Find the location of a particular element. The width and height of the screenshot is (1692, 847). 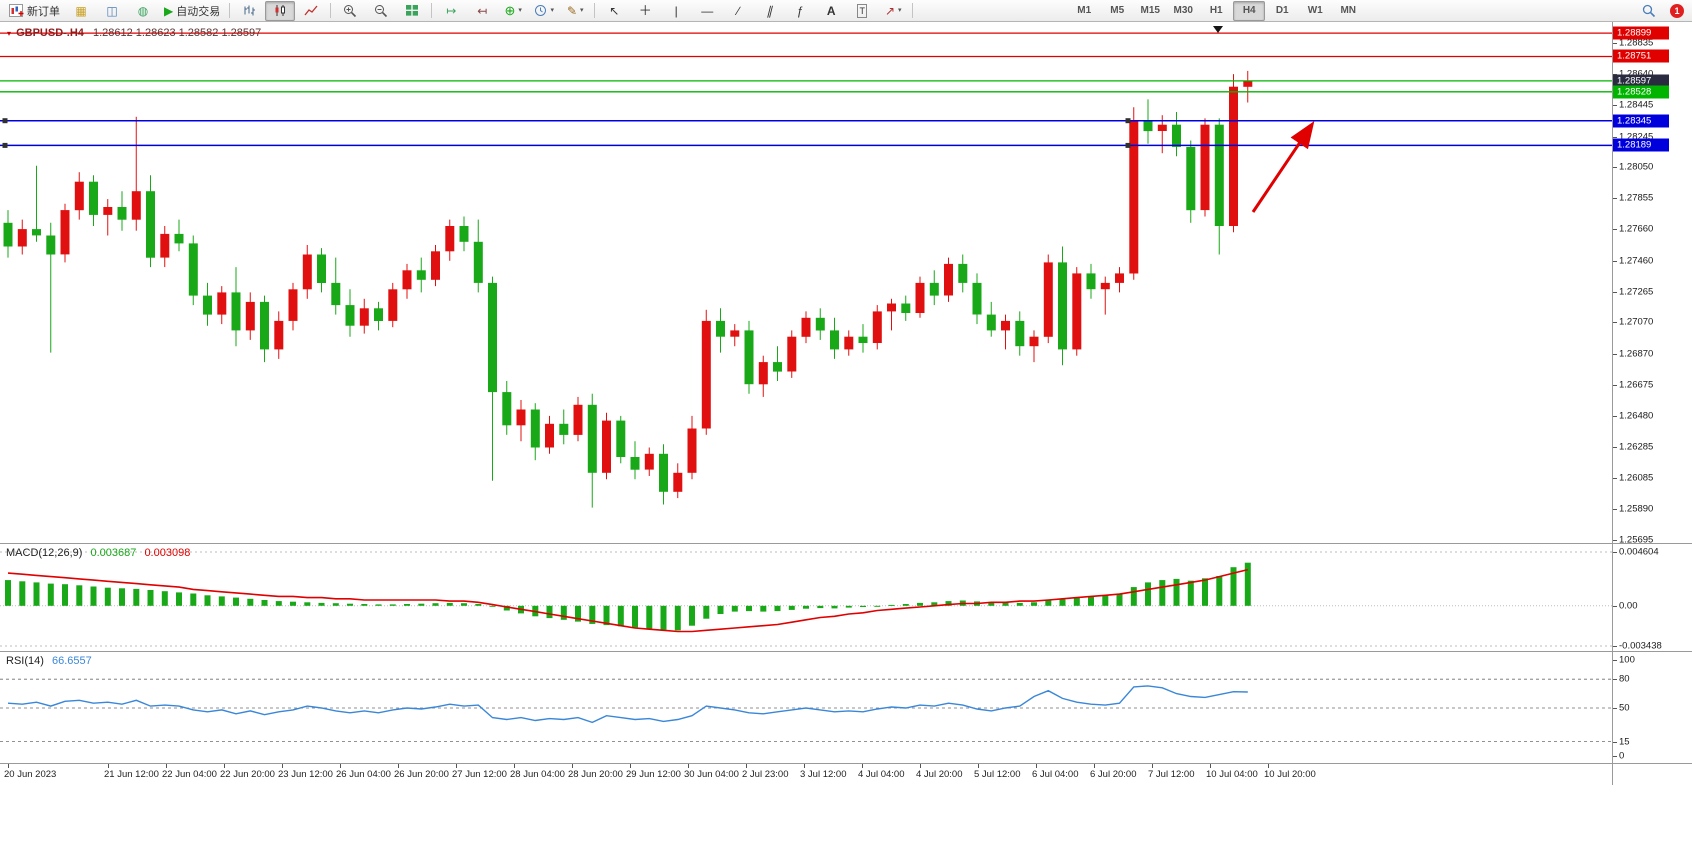

charts-icon-button: ▦ is located at coordinates (81, 11).